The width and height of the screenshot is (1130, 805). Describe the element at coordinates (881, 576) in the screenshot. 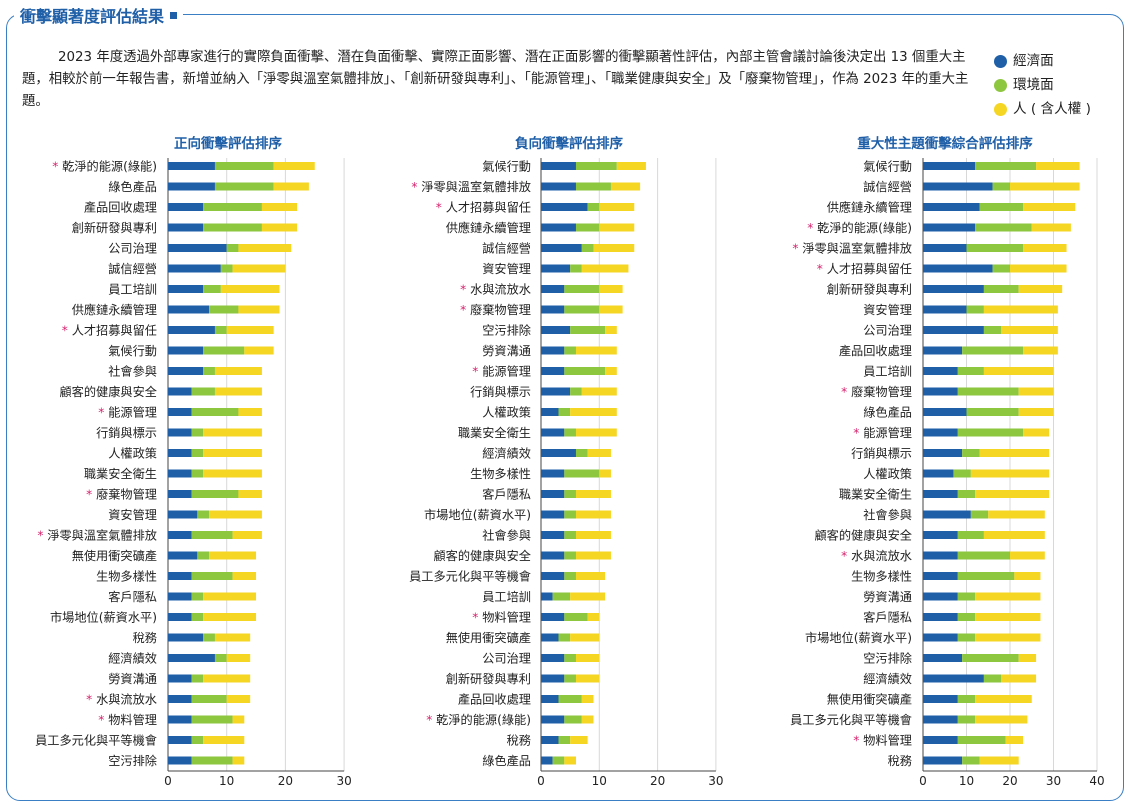

I see `category-label: 生物多樣性` at that location.